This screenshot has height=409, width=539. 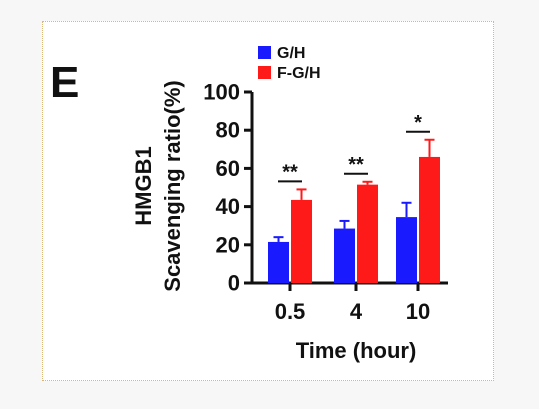 What do you see at coordinates (64, 82) in the screenshot?
I see `panel-letter: E` at bounding box center [64, 82].